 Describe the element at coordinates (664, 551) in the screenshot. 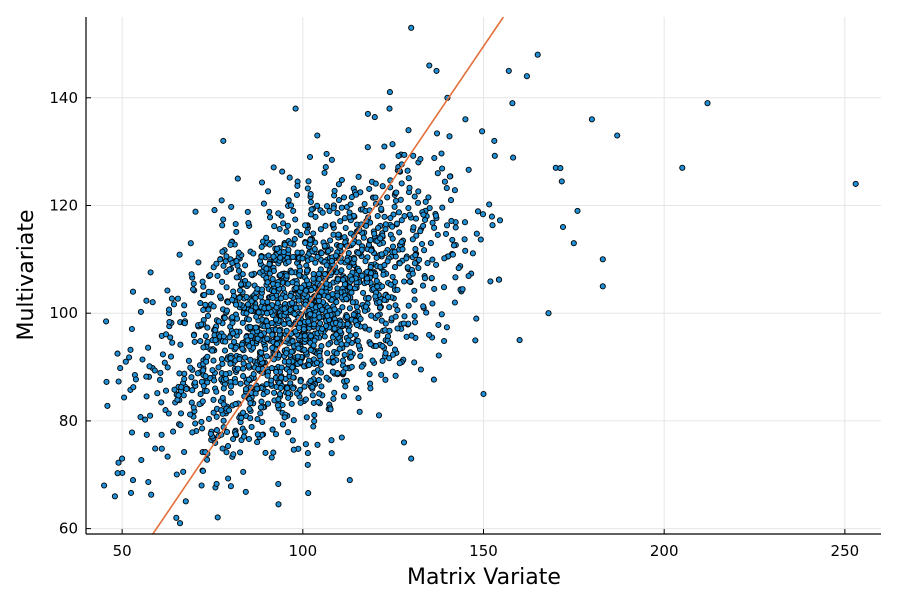

I see `x-tick-label: 200` at that location.